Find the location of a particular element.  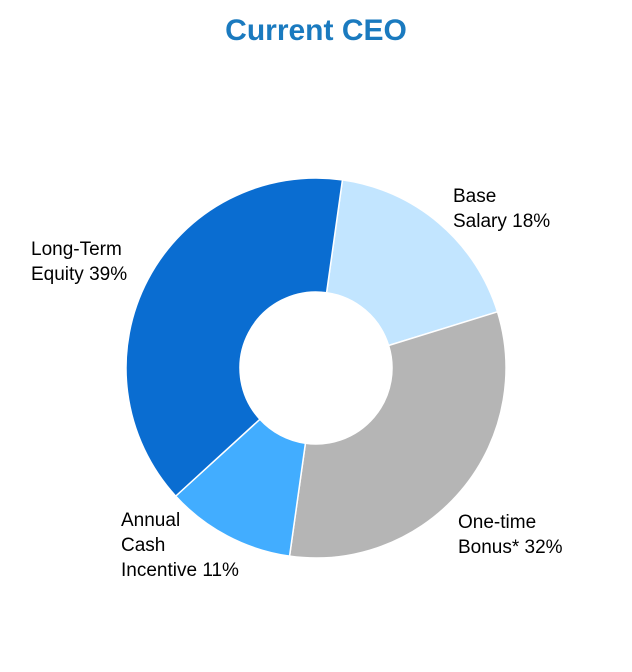

slice-label-line: Equity 39% is located at coordinates (79, 274).